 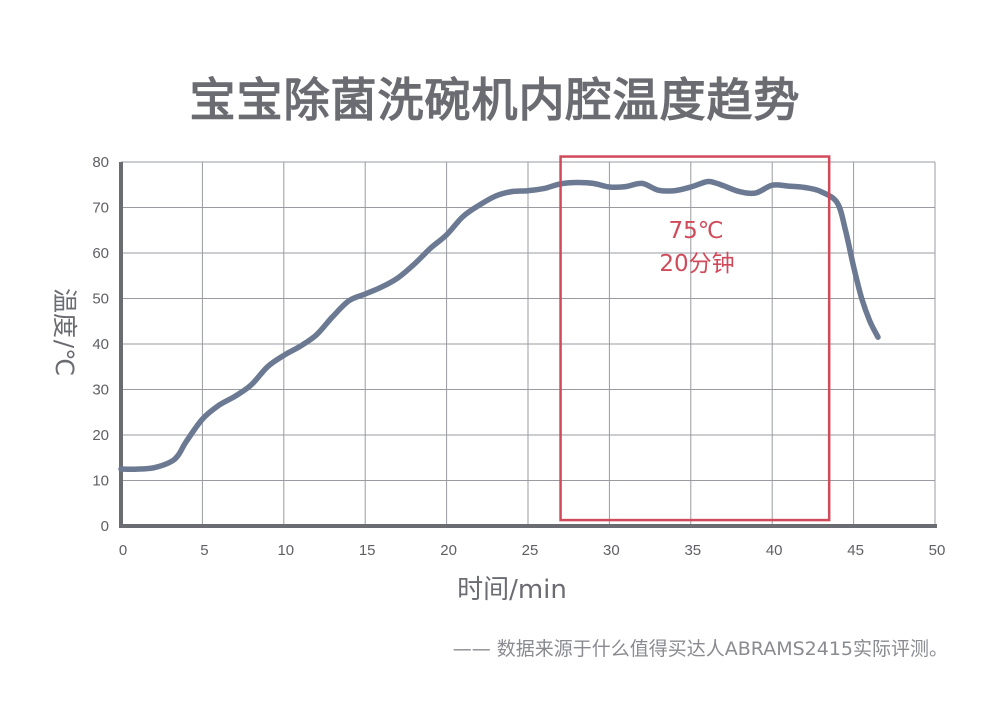 I want to click on x-tick-label: 0, so click(x=123, y=550).